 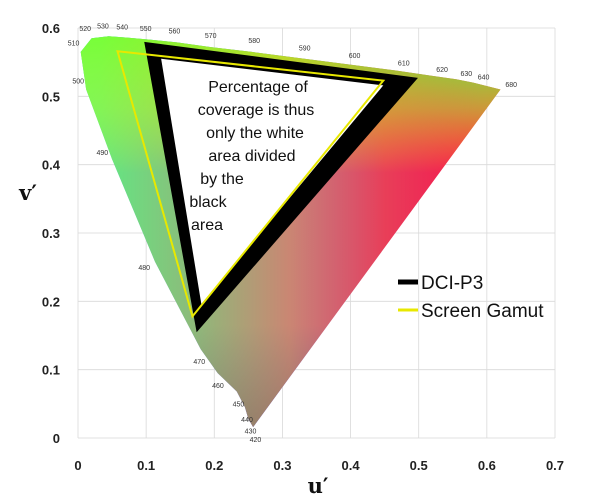 What do you see at coordinates (214, 465) in the screenshot?
I see `x-tick-label: 0.2` at bounding box center [214, 465].